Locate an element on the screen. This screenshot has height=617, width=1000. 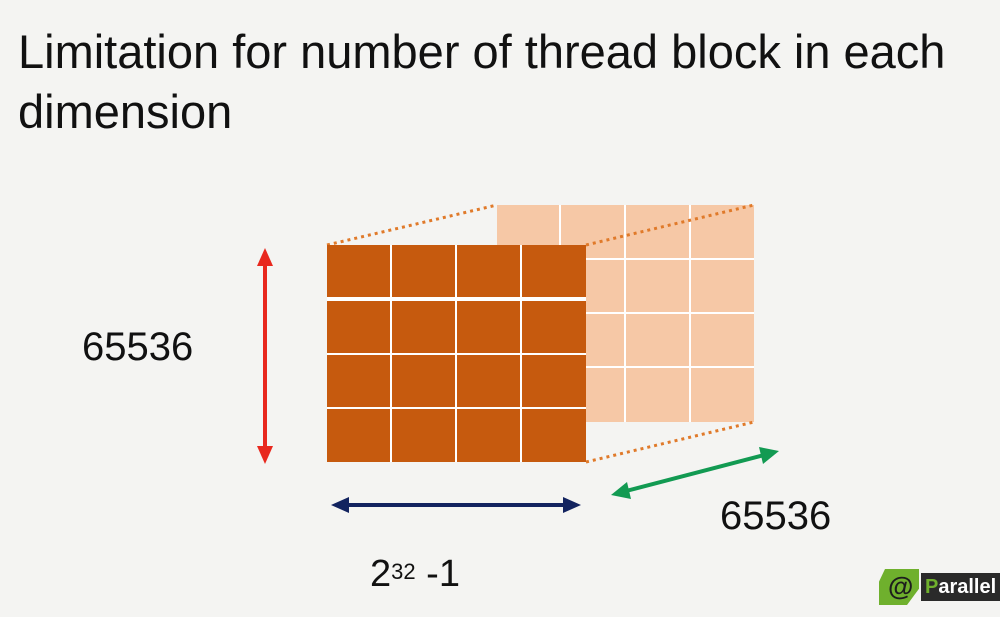
logo-first-letter: P is located at coordinates (932, 587).